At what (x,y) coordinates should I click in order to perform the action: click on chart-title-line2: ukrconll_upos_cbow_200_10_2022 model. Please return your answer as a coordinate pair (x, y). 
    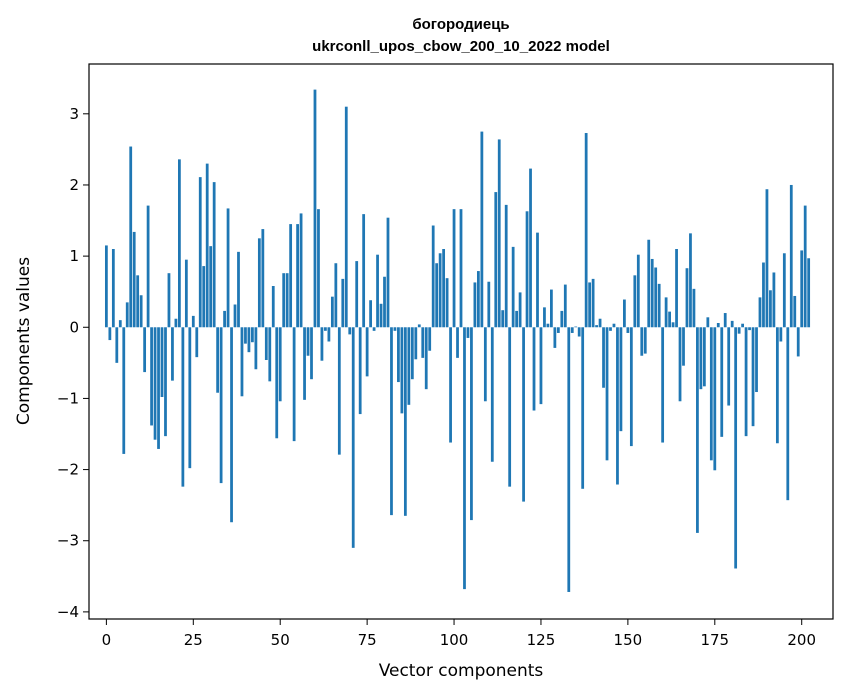
    Looking at the image, I should click on (461, 46).